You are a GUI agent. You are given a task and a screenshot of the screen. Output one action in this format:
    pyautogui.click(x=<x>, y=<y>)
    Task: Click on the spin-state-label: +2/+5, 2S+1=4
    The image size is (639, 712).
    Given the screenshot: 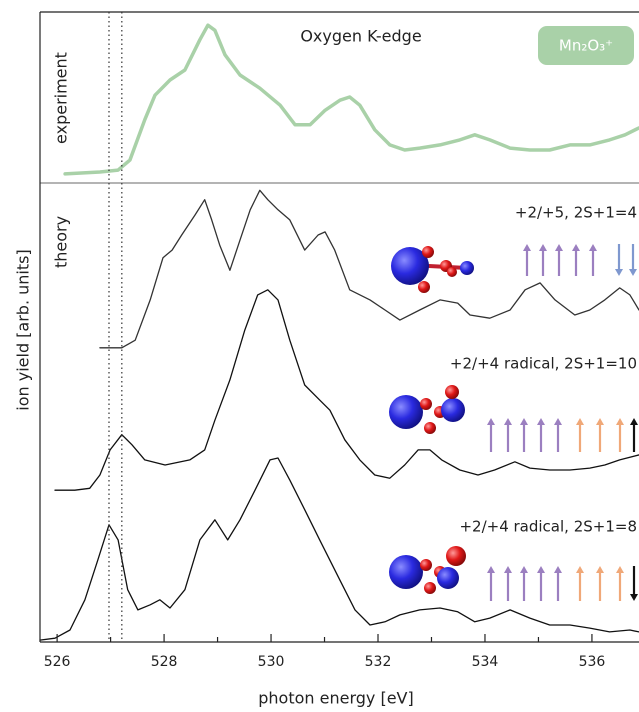 What is the action you would take?
    pyautogui.click(x=576, y=213)
    